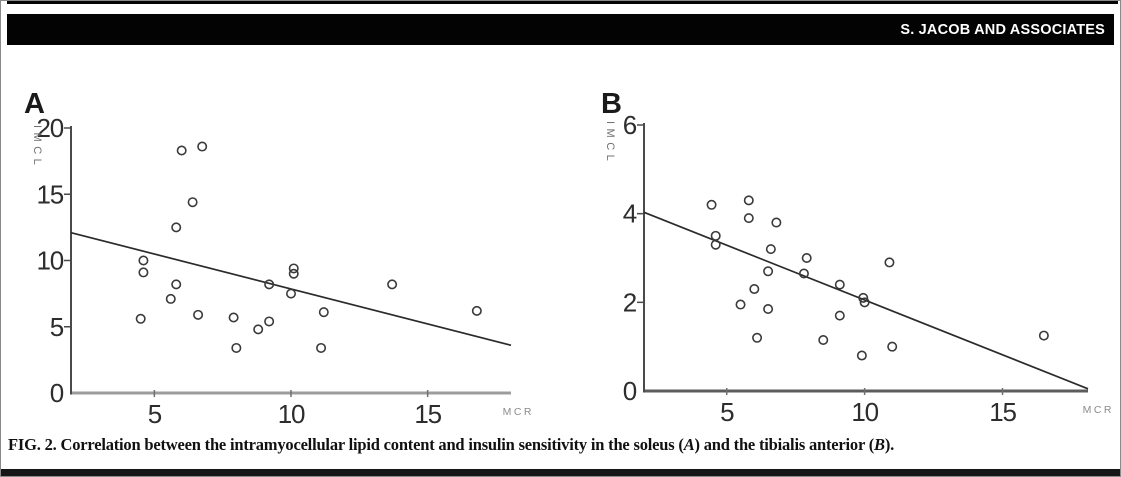 This screenshot has width=1121, height=477. Describe the element at coordinates (611, 104) in the screenshot. I see `panel-label: B` at that location.